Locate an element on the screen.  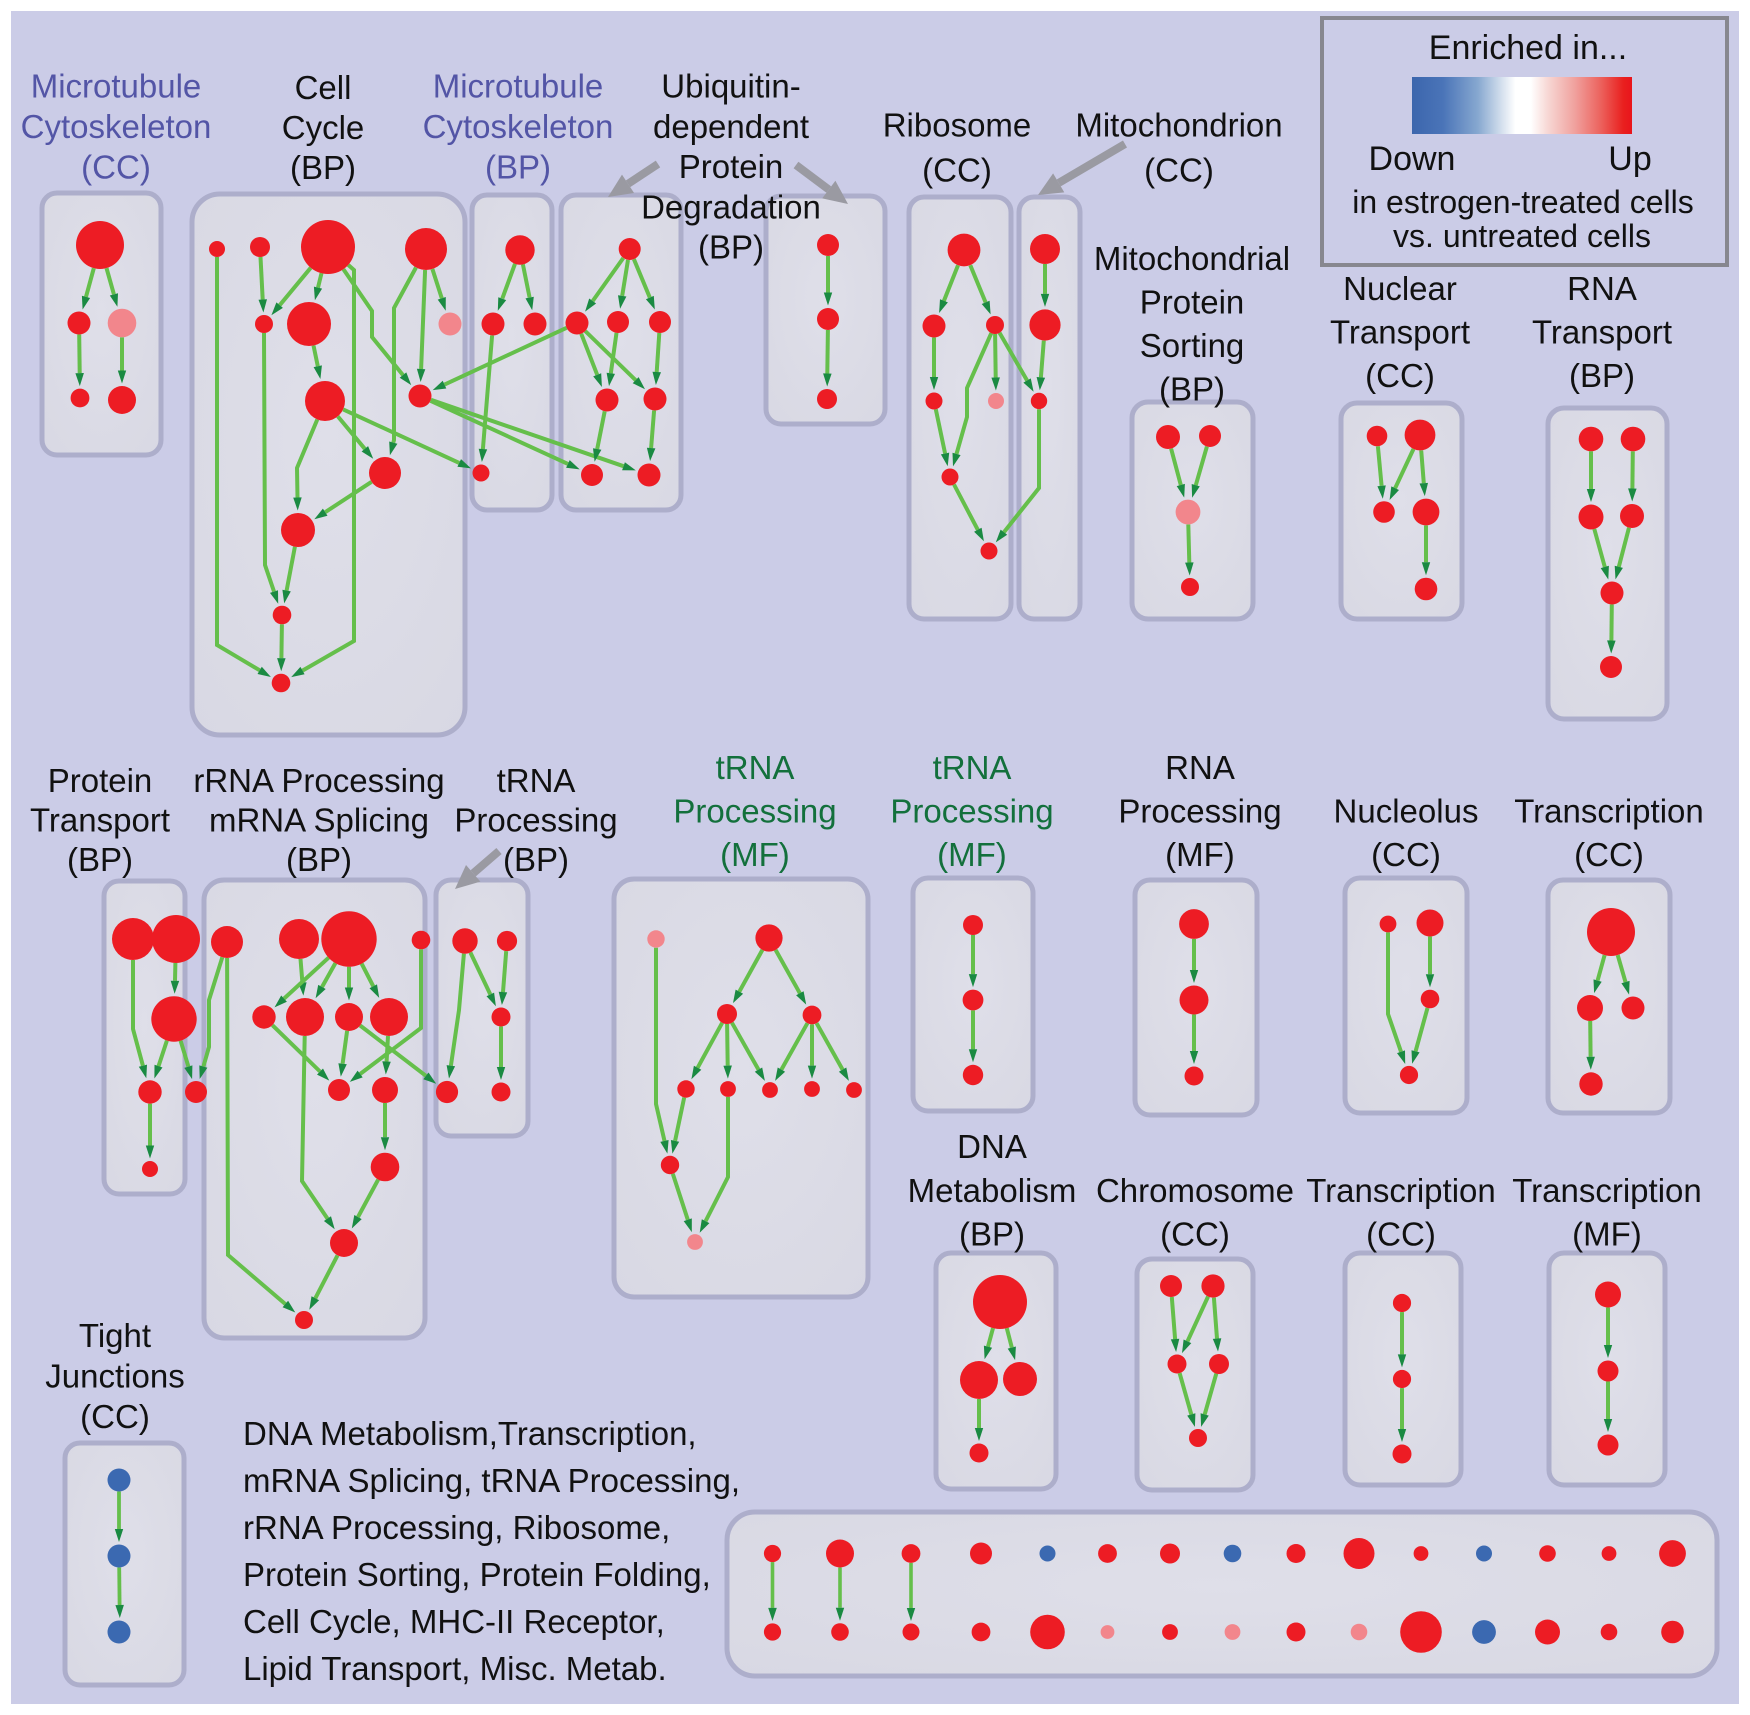
svg-text: Cell is located at coordinates (323, 87).